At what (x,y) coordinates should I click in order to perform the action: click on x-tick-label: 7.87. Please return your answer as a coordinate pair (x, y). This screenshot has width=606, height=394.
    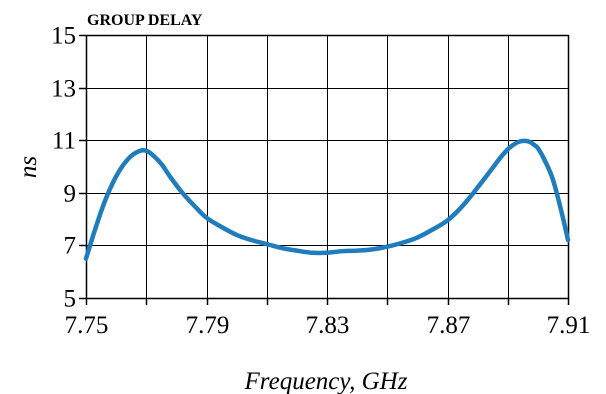
    Looking at the image, I should click on (449, 325).